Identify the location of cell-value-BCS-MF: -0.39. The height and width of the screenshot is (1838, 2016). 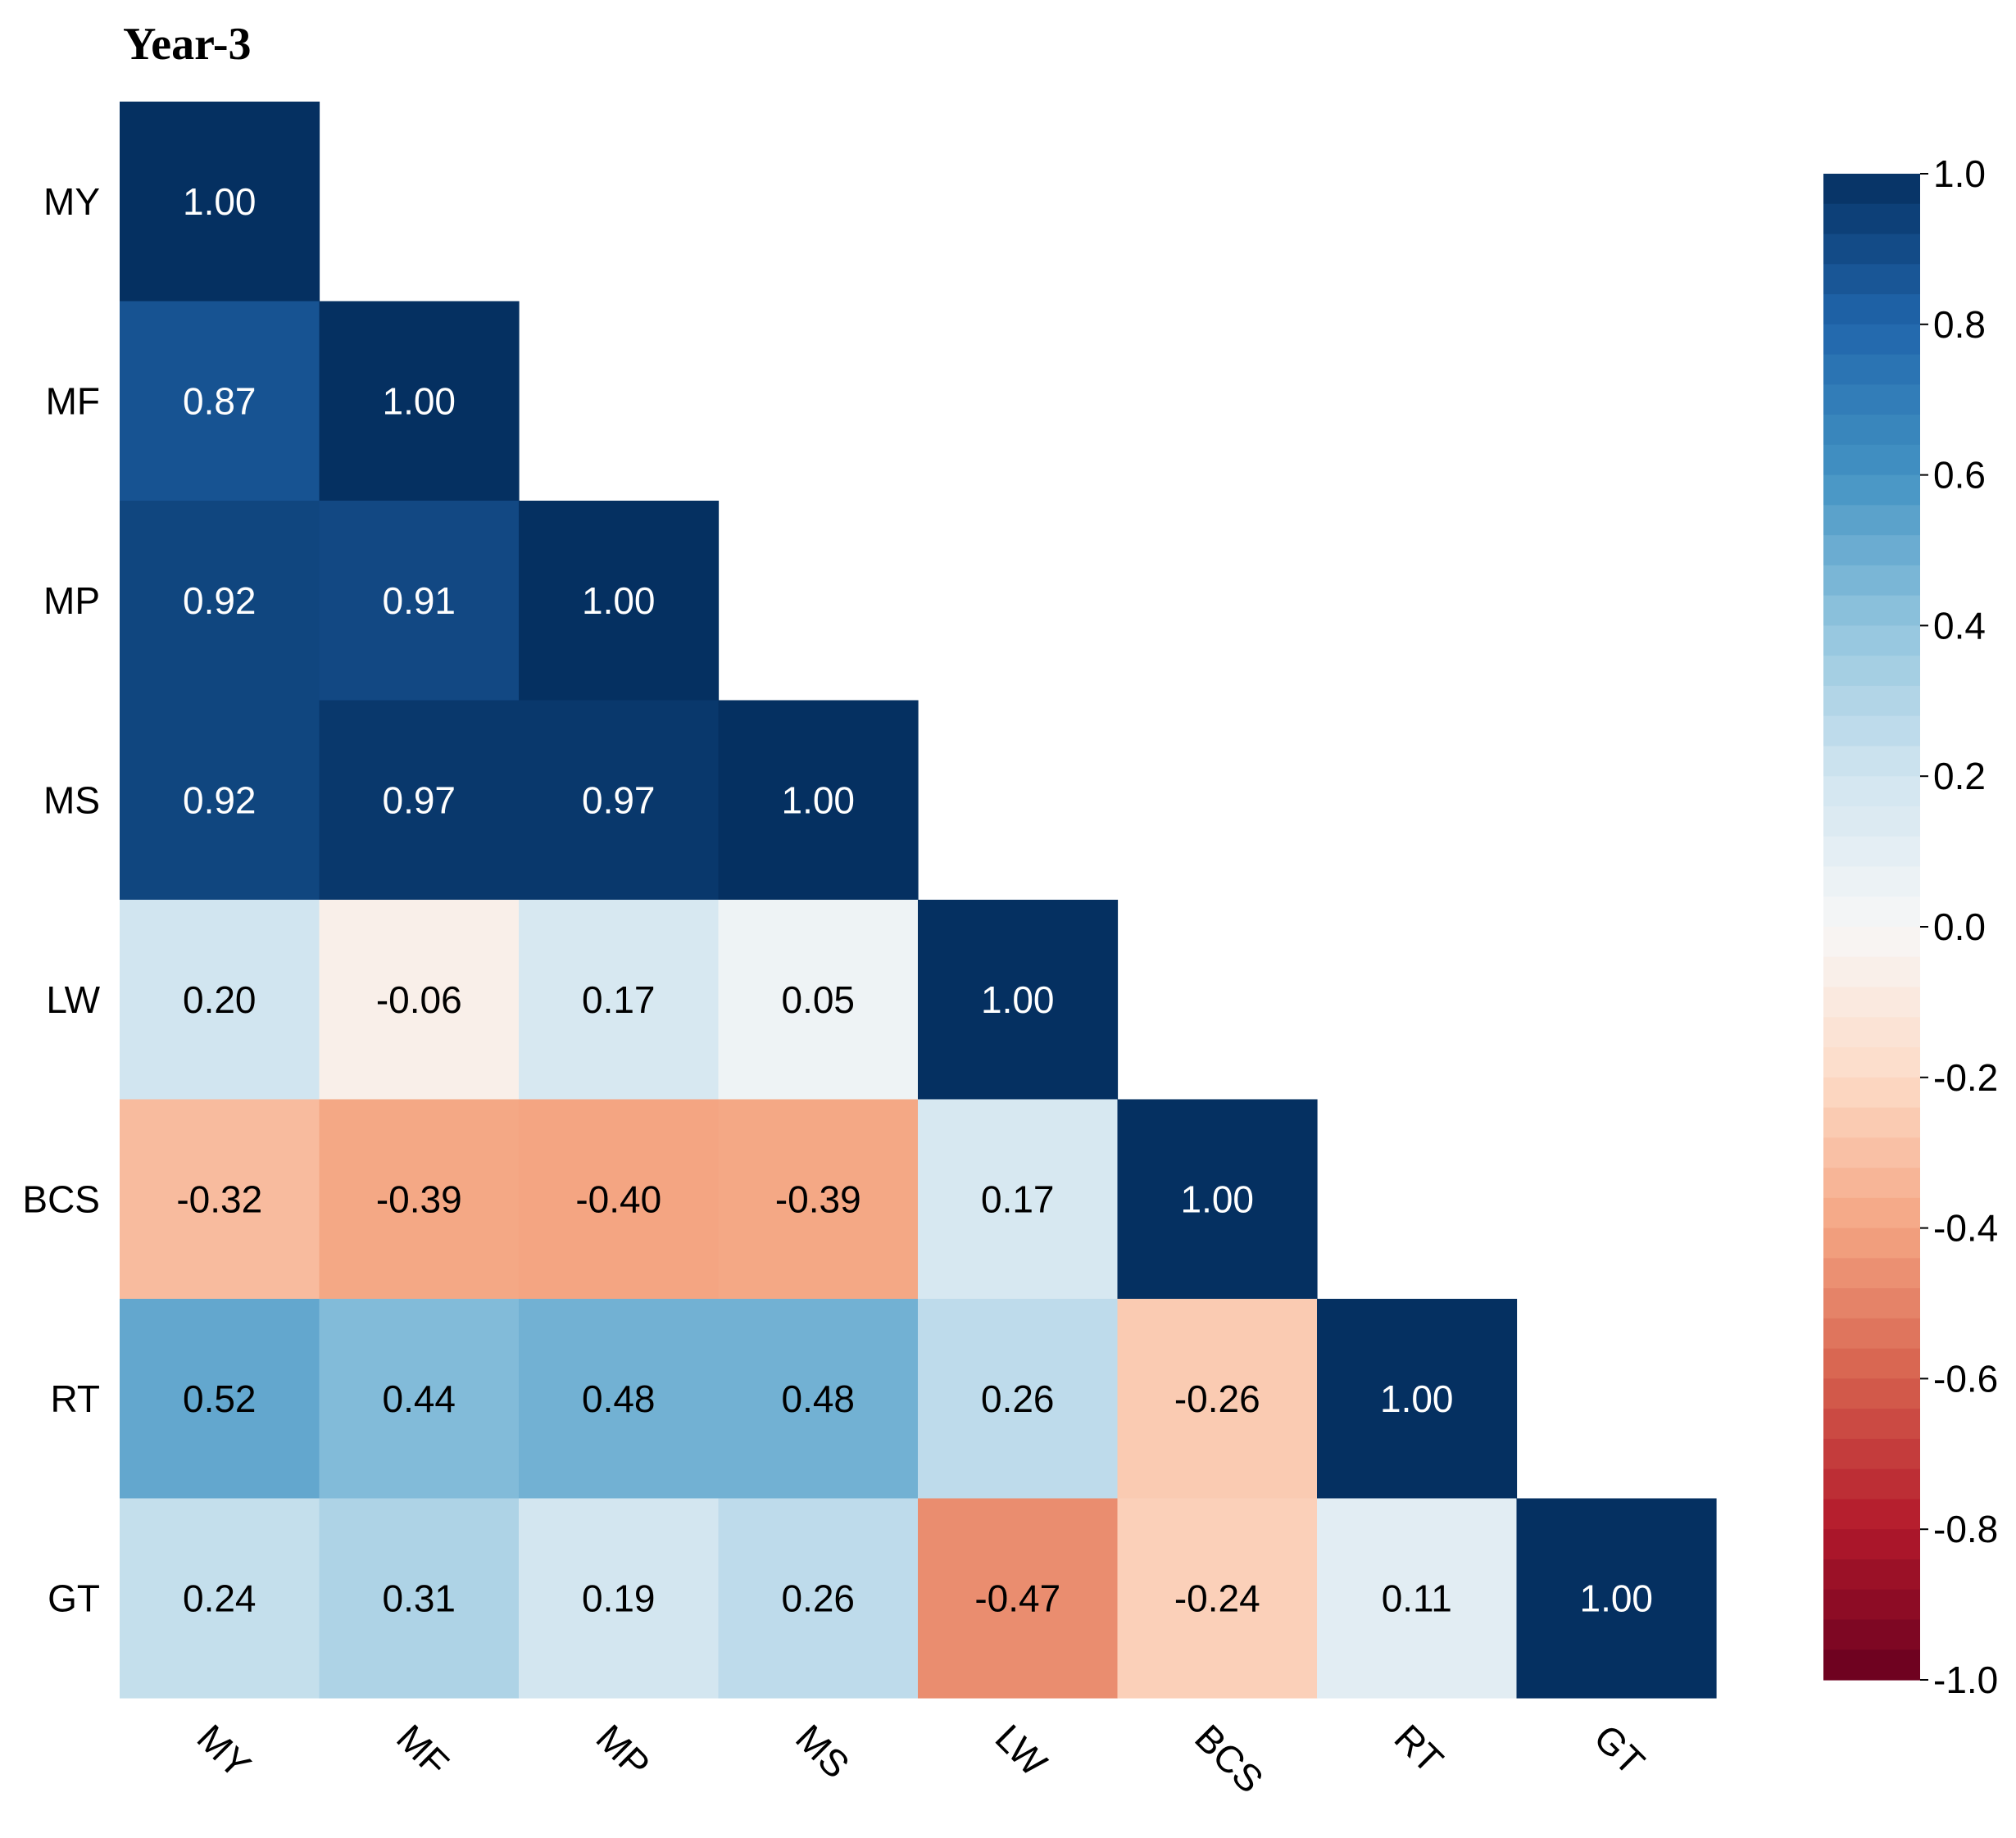
(419, 1199).